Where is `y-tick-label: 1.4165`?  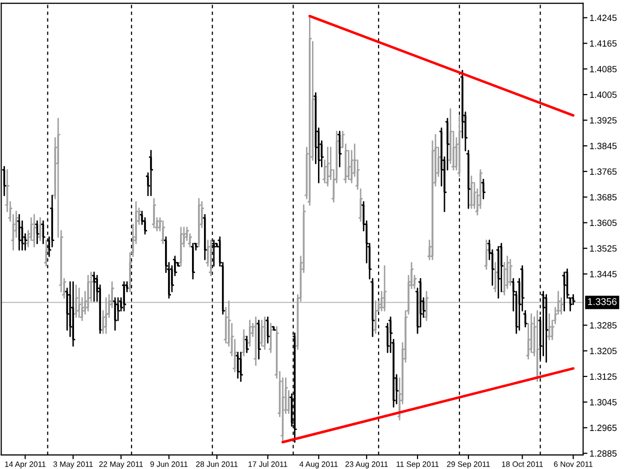 y-tick-label: 1.4165 is located at coordinates (603, 43).